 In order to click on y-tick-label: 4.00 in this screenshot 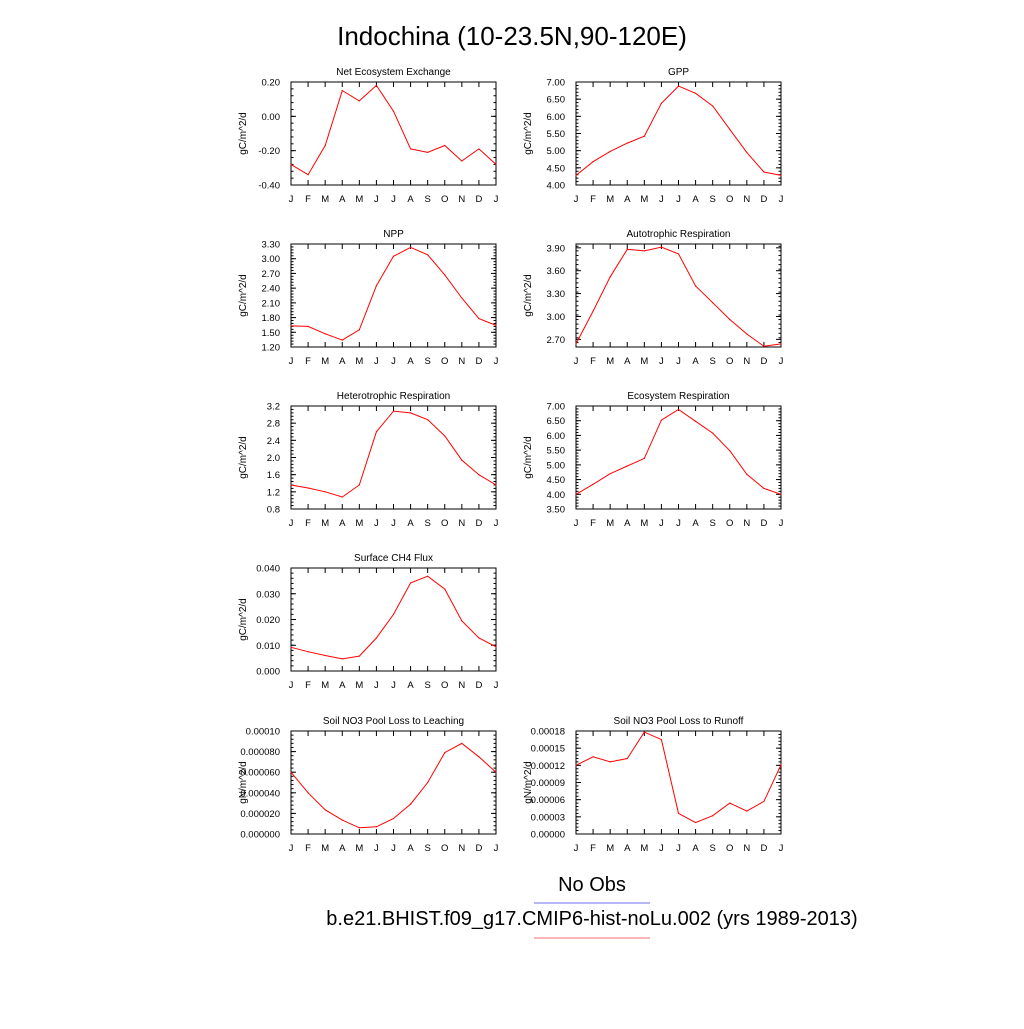, I will do `click(556, 186)`.